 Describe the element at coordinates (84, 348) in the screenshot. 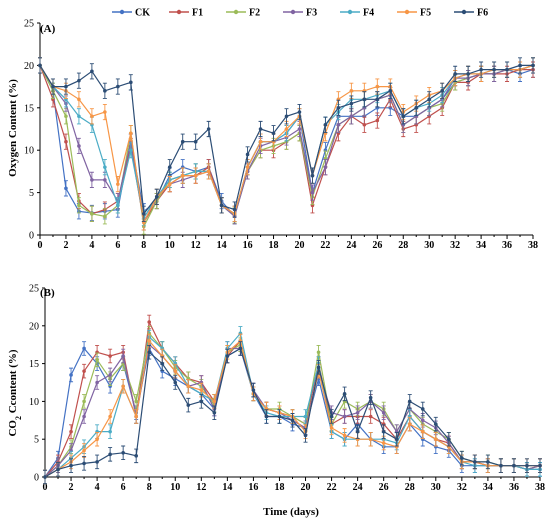

I see `panel-b-point-ck` at that location.